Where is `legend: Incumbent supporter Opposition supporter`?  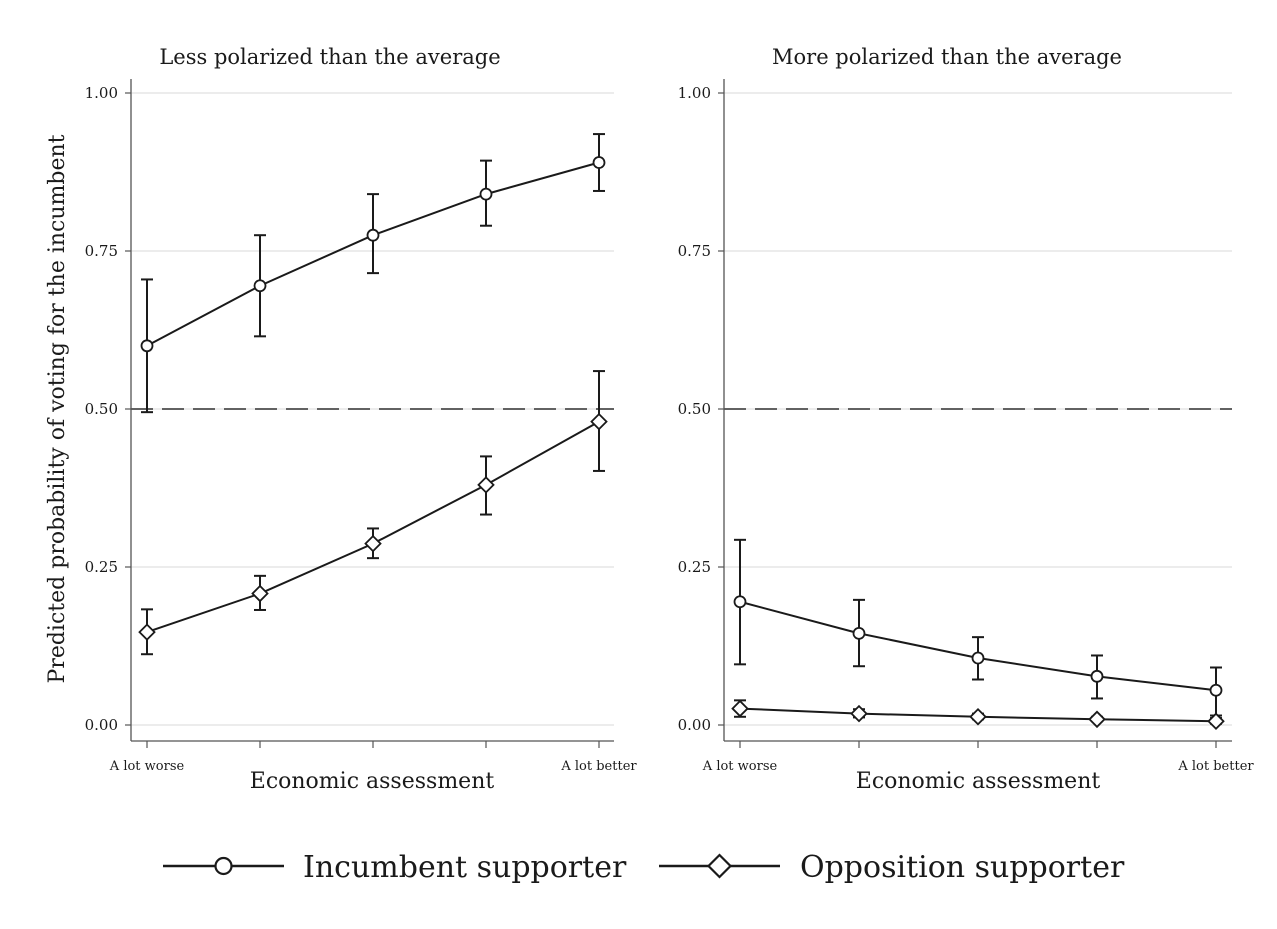
legend: Incumbent supporter Opposition supporter is located at coordinates (644, 867).